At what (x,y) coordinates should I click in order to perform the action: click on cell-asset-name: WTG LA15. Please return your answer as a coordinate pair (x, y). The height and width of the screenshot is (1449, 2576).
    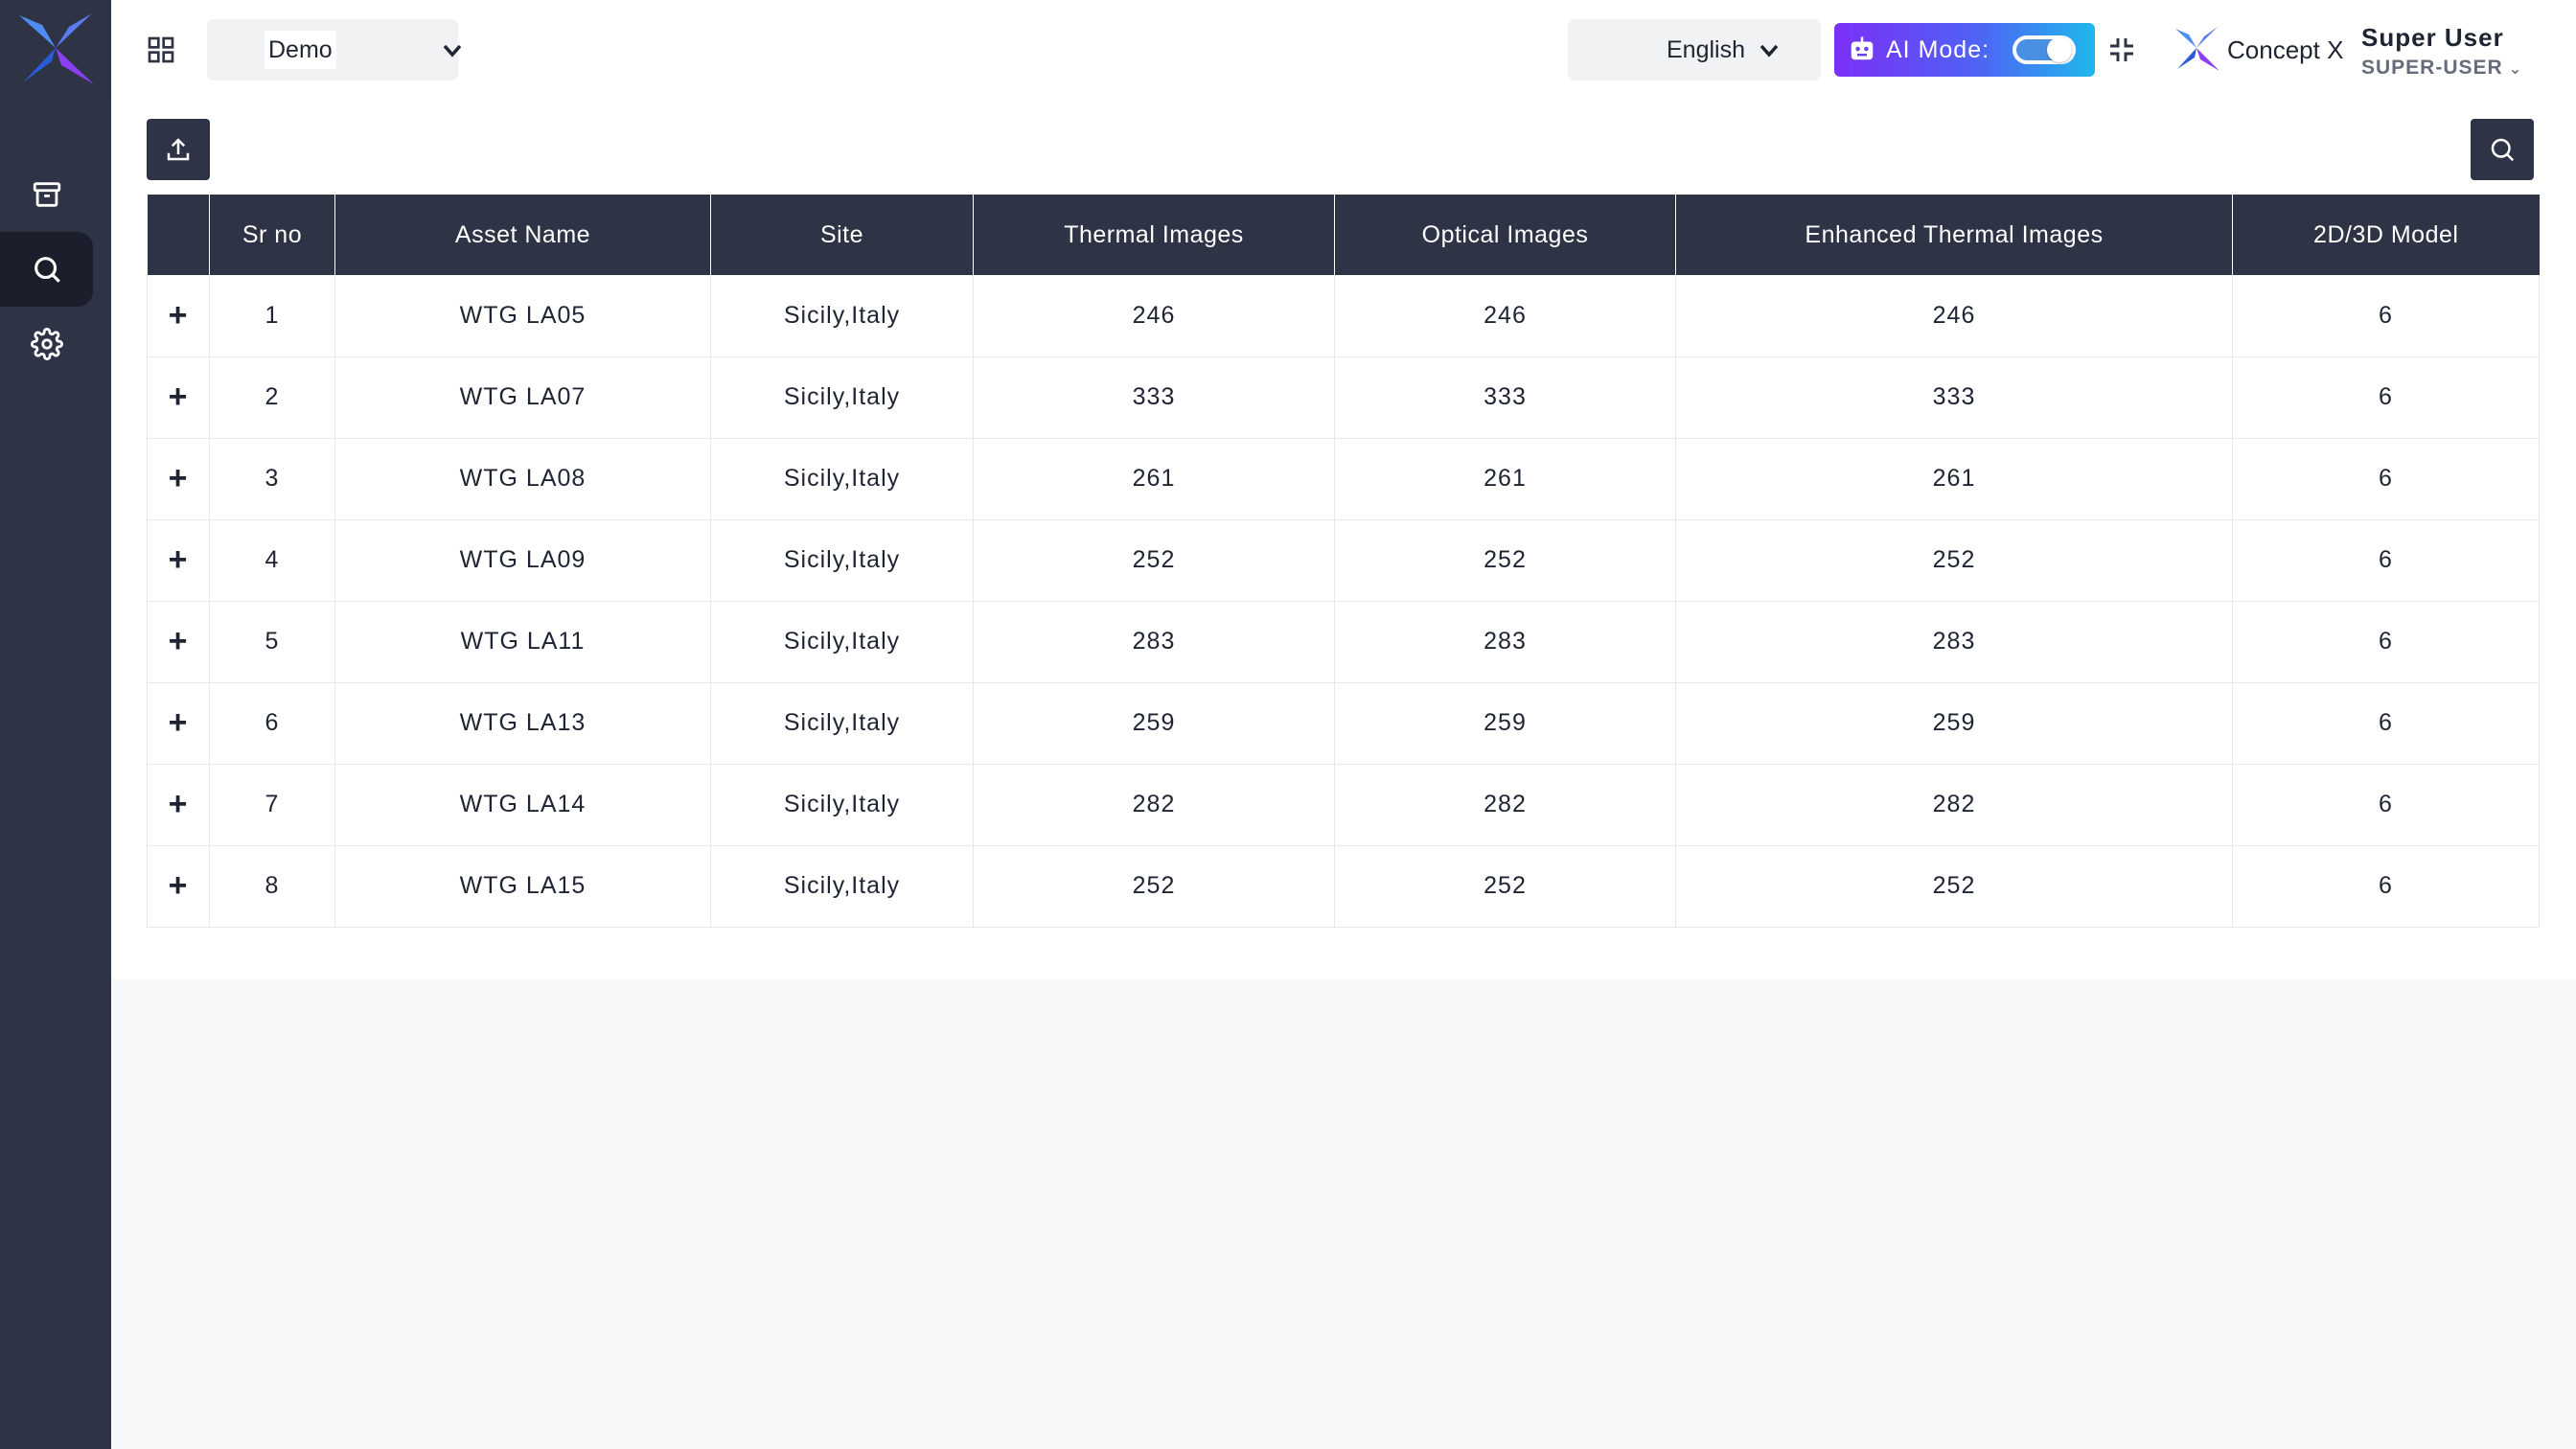
    Looking at the image, I should click on (522, 886).